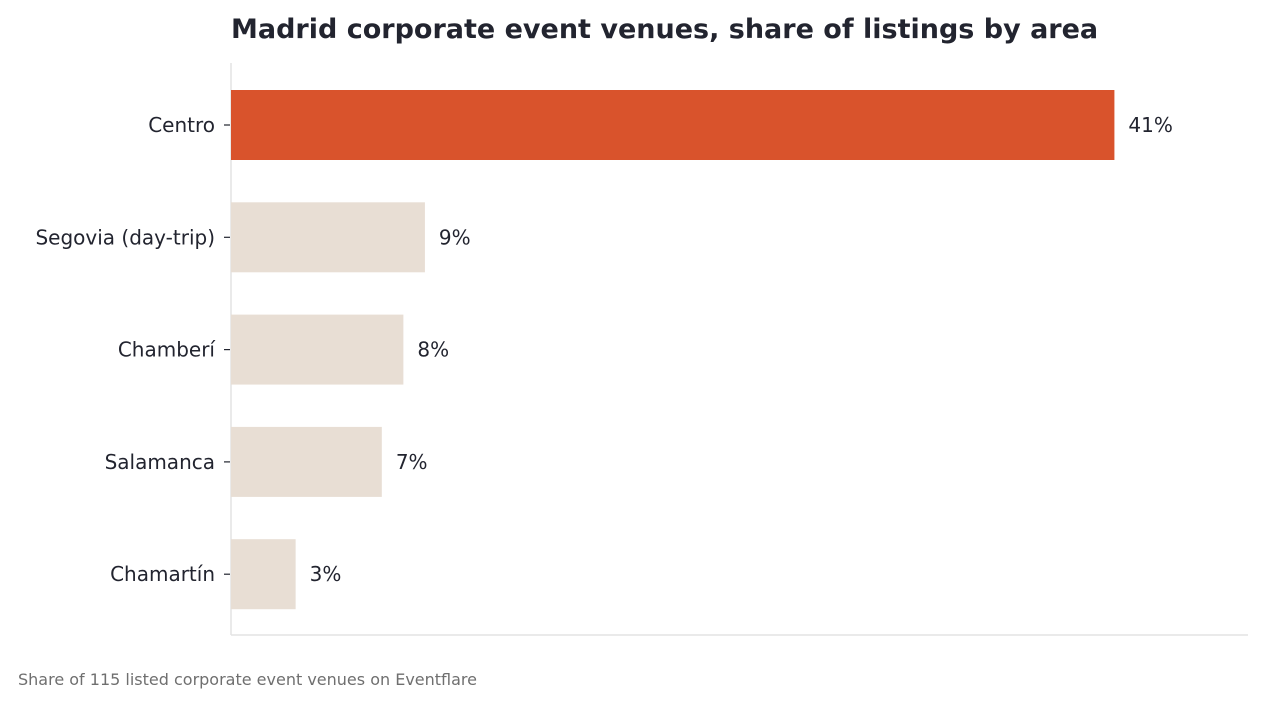 This screenshot has width=1264, height=704. I want to click on value-label: 7%, so click(412, 462).